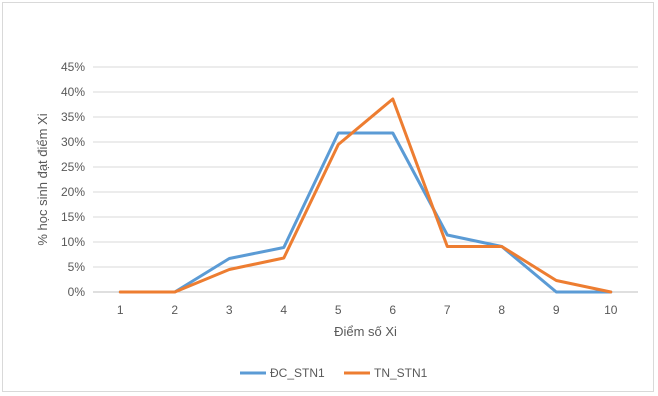  What do you see at coordinates (73, 167) in the screenshot?
I see `y-tick-label: 25%` at bounding box center [73, 167].